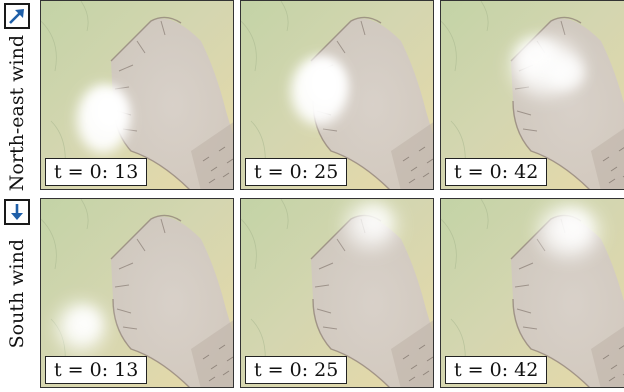 Image resolution: width=624 pixels, height=392 pixels. What do you see at coordinates (17, 212) in the screenshot?
I see `arrow-south-icon` at bounding box center [17, 212].